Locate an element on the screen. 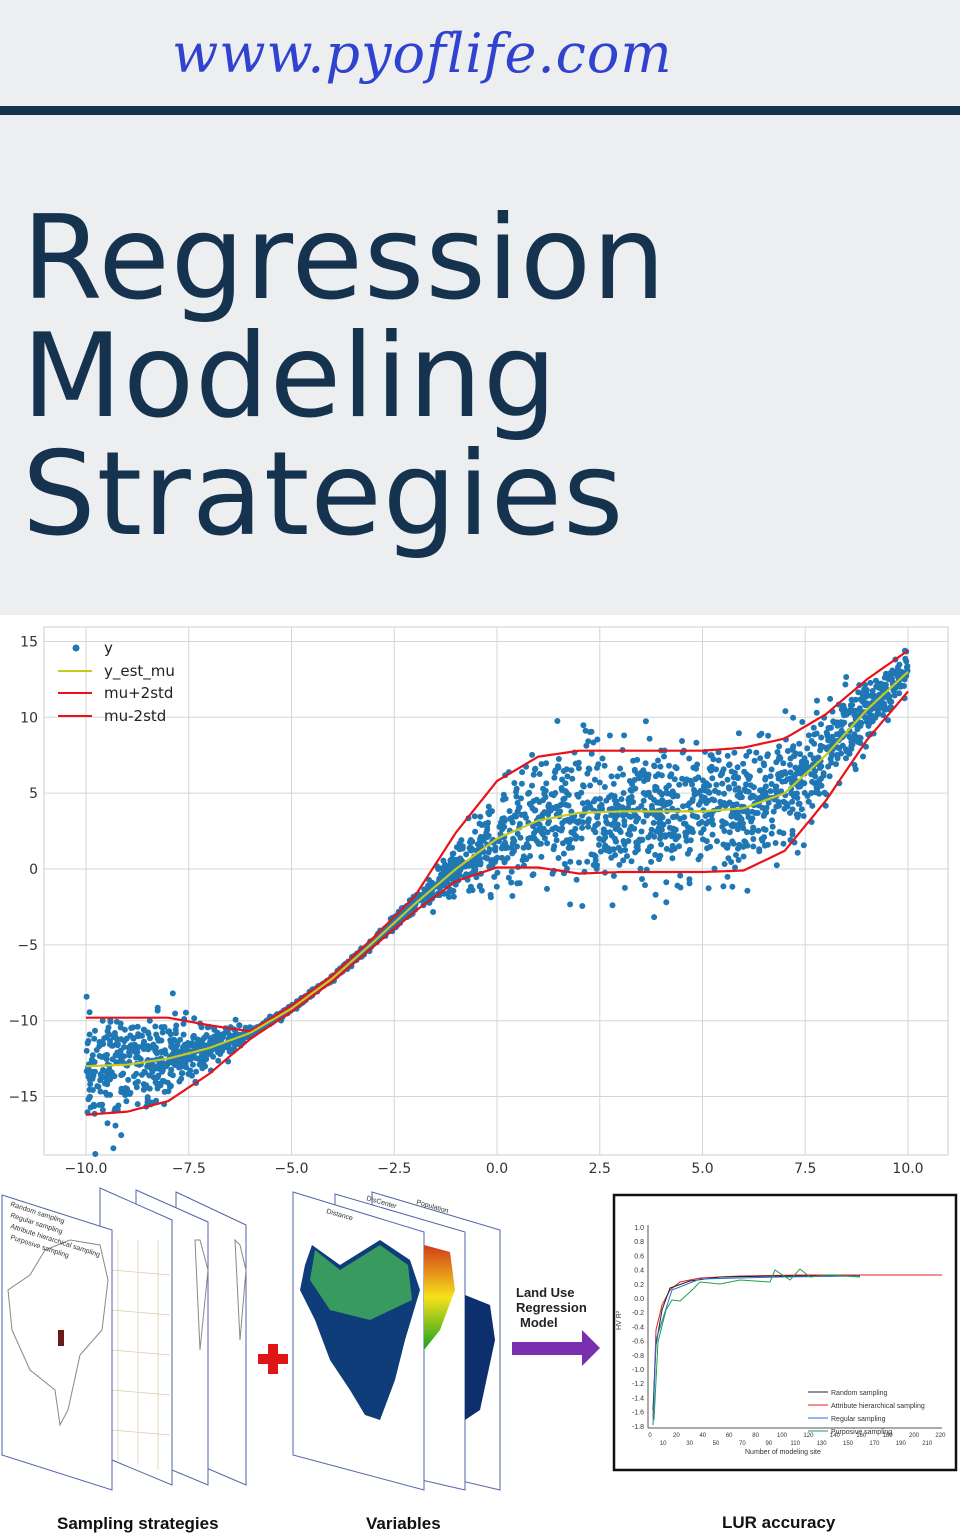  lur-legend-label: Attribute hierarchical sampling is located at coordinates (878, 1406).